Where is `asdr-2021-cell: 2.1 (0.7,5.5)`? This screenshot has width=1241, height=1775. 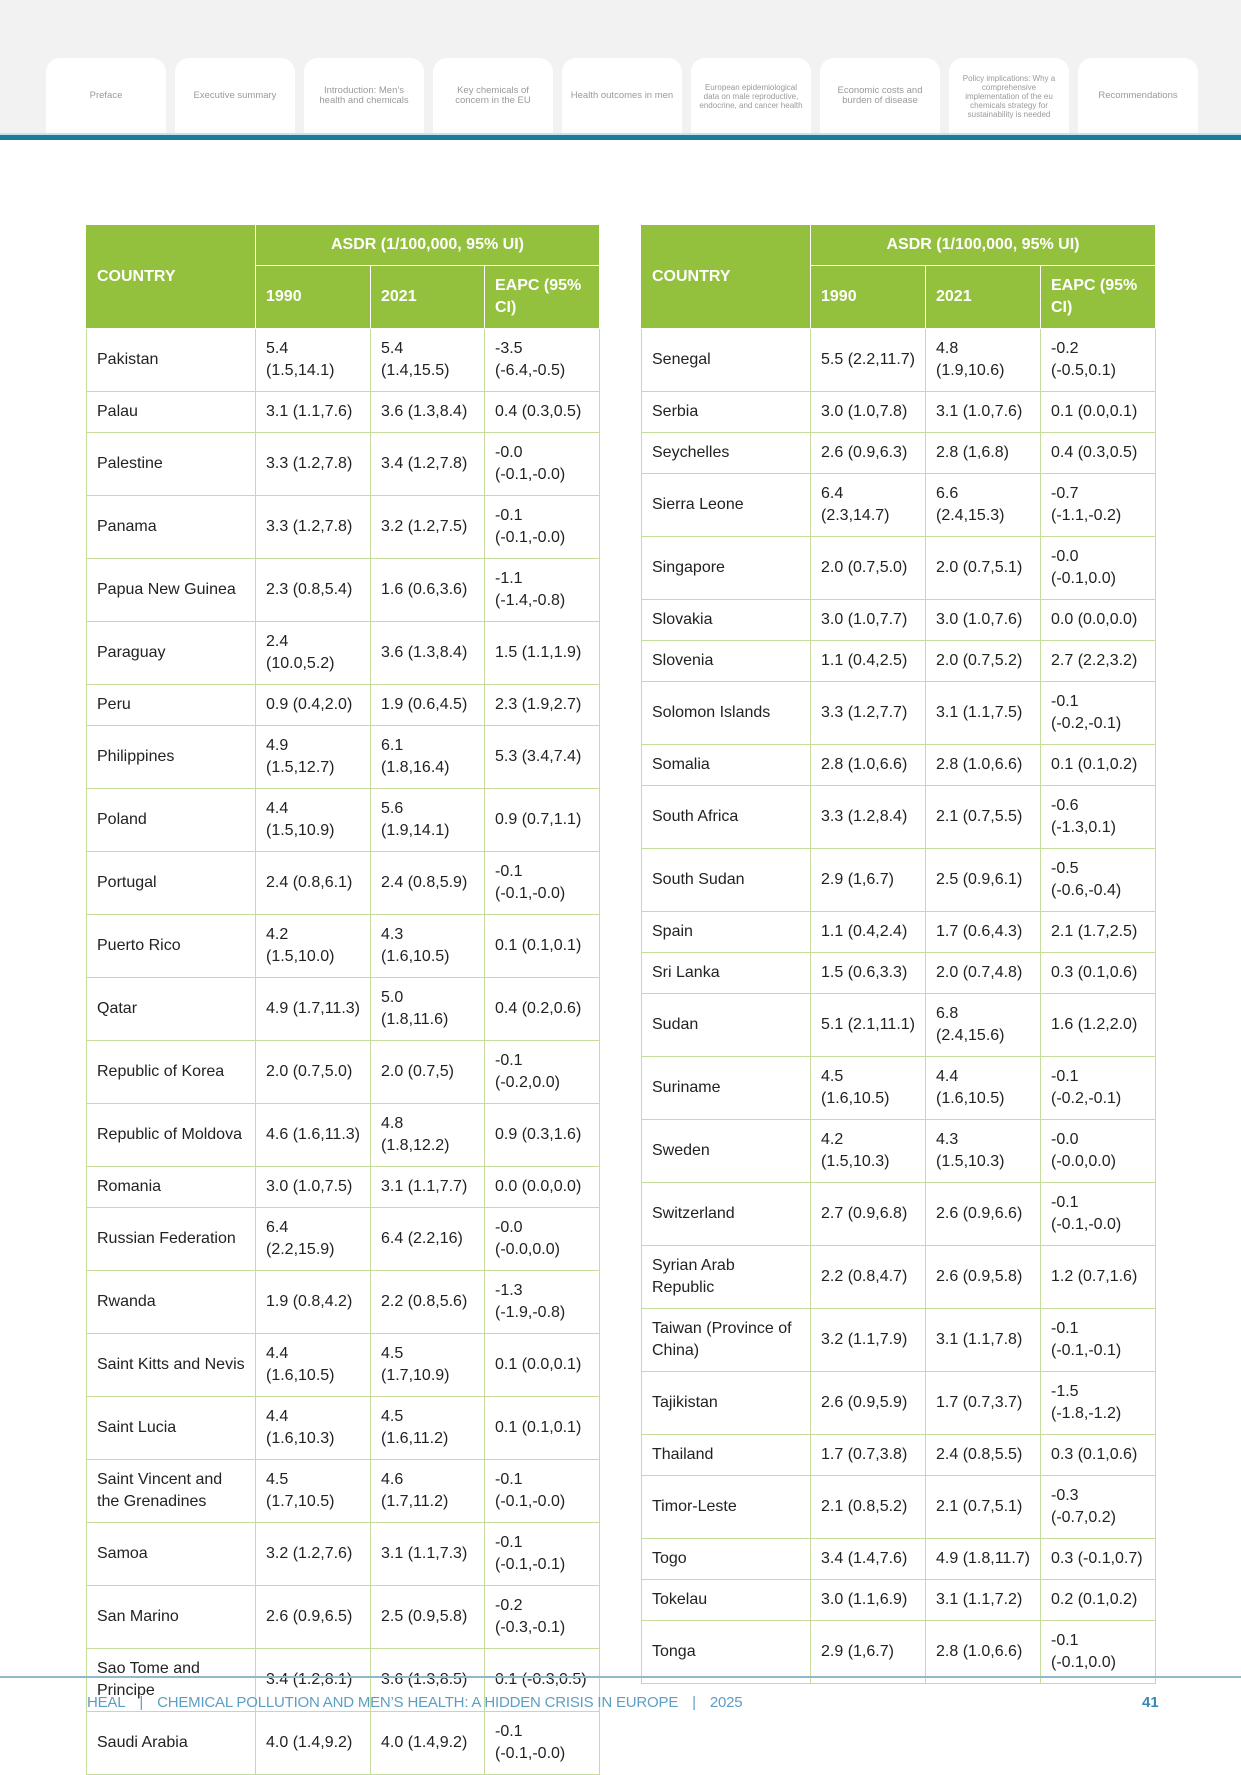 asdr-2021-cell: 2.1 (0.7,5.5) is located at coordinates (983, 817).